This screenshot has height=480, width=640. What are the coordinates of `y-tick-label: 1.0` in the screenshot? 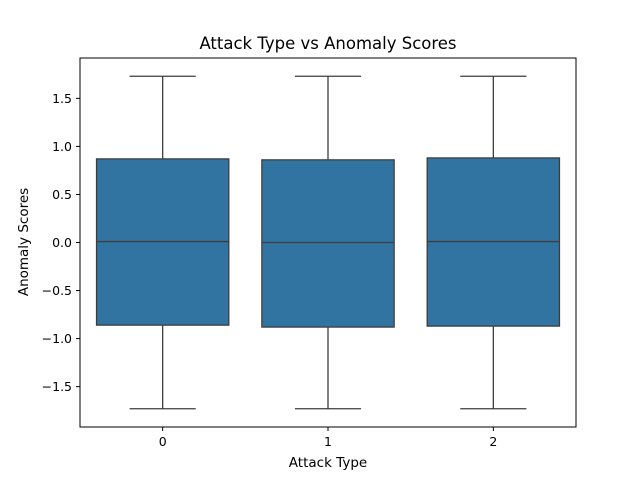 It's located at (62, 146).